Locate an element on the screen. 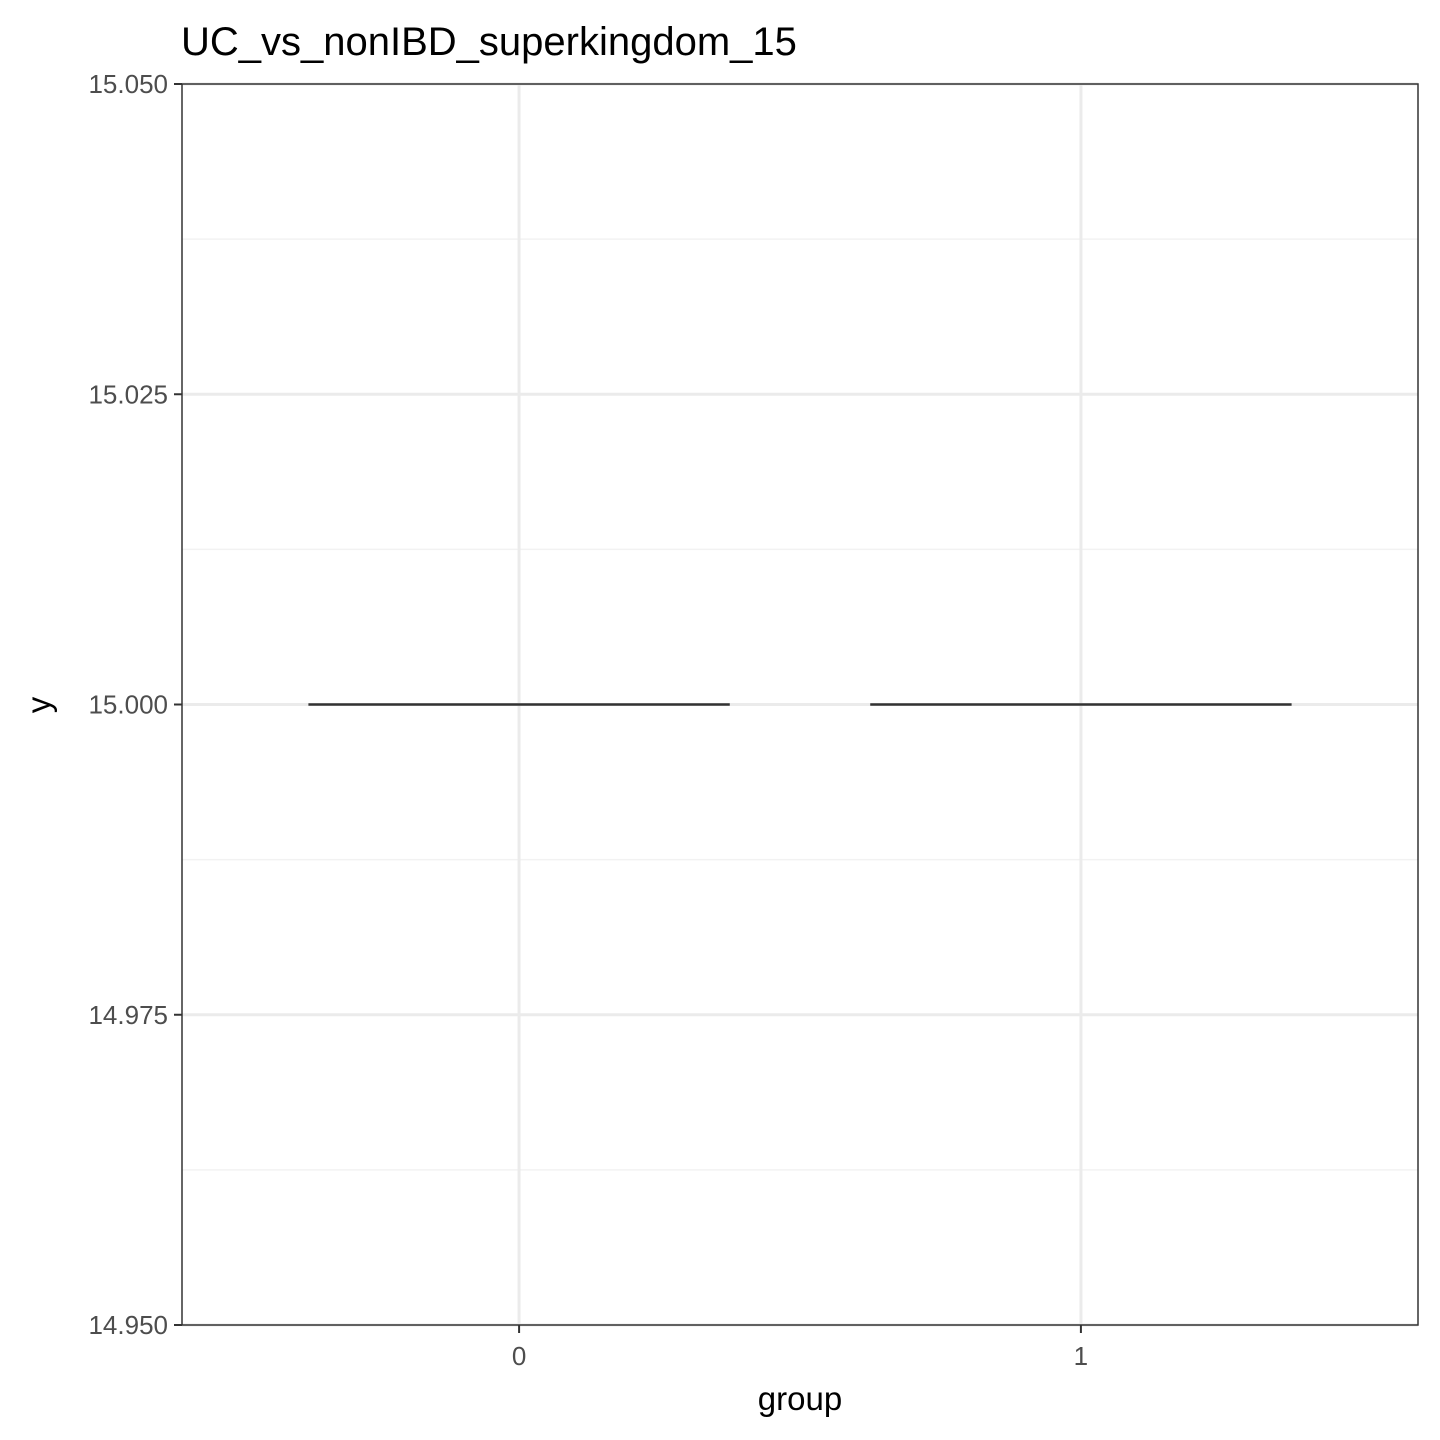  y-axis-title: y is located at coordinates (38, 704).